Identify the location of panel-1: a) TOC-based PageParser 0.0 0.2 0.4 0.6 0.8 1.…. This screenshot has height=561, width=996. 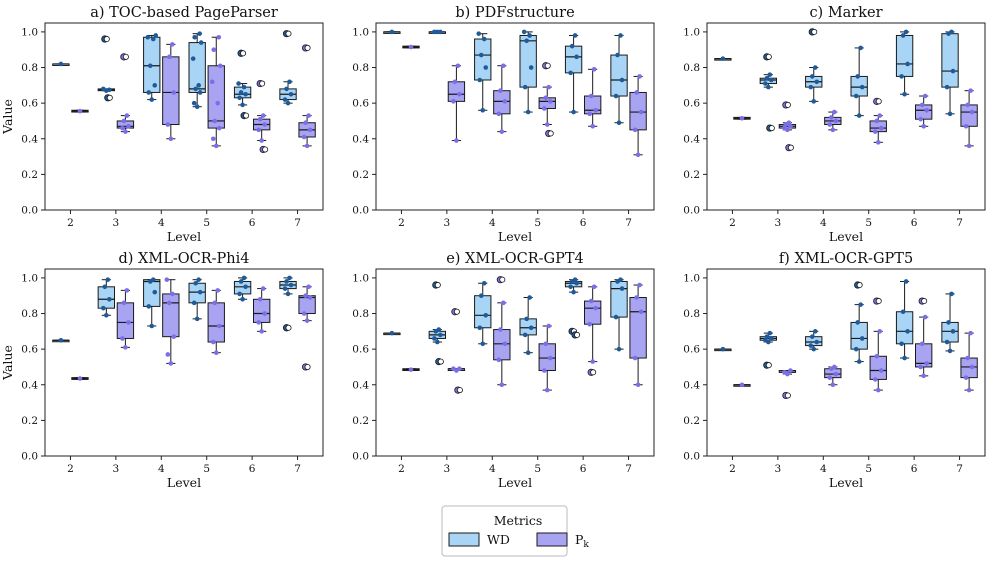
(162, 124).